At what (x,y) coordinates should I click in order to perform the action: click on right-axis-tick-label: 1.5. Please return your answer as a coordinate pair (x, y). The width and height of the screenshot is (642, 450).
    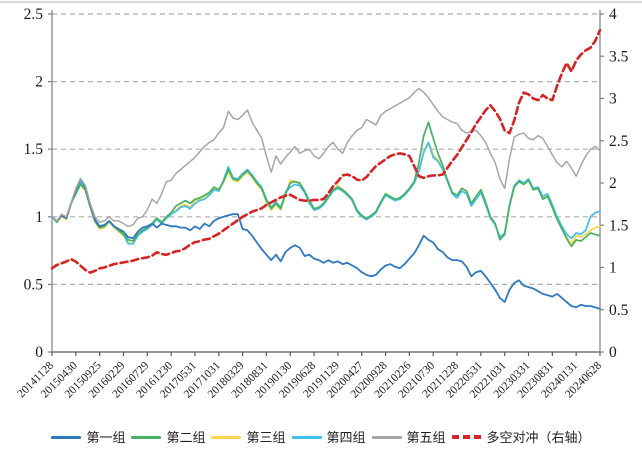
    Looking at the image, I should click on (619, 225).